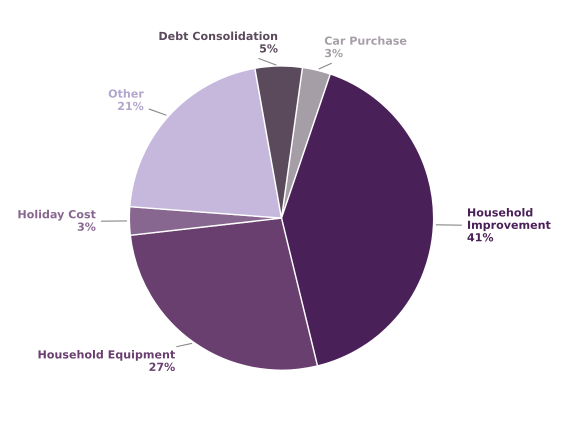 The height and width of the screenshot is (421, 563). What do you see at coordinates (126, 93) in the screenshot?
I see `slice-label: Other` at bounding box center [126, 93].